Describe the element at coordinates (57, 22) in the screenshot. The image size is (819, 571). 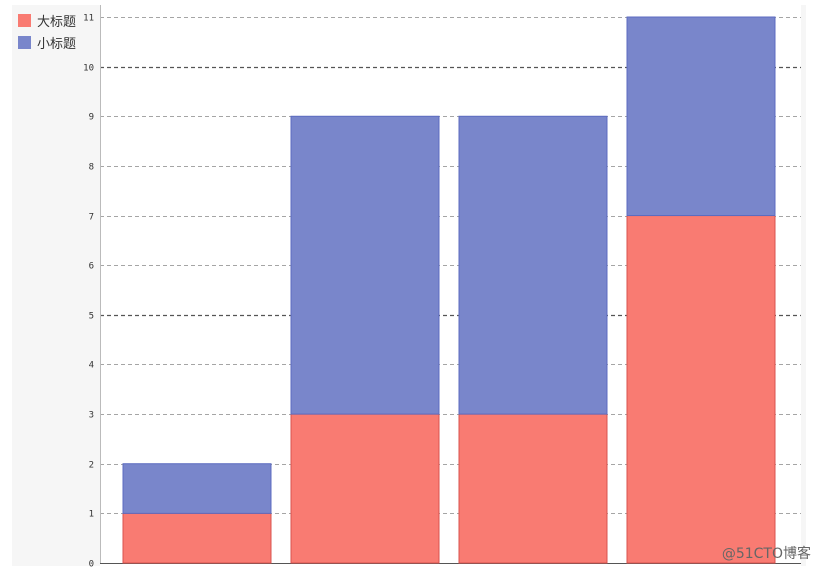
I see `legend-label-series-1: 大标题` at that location.